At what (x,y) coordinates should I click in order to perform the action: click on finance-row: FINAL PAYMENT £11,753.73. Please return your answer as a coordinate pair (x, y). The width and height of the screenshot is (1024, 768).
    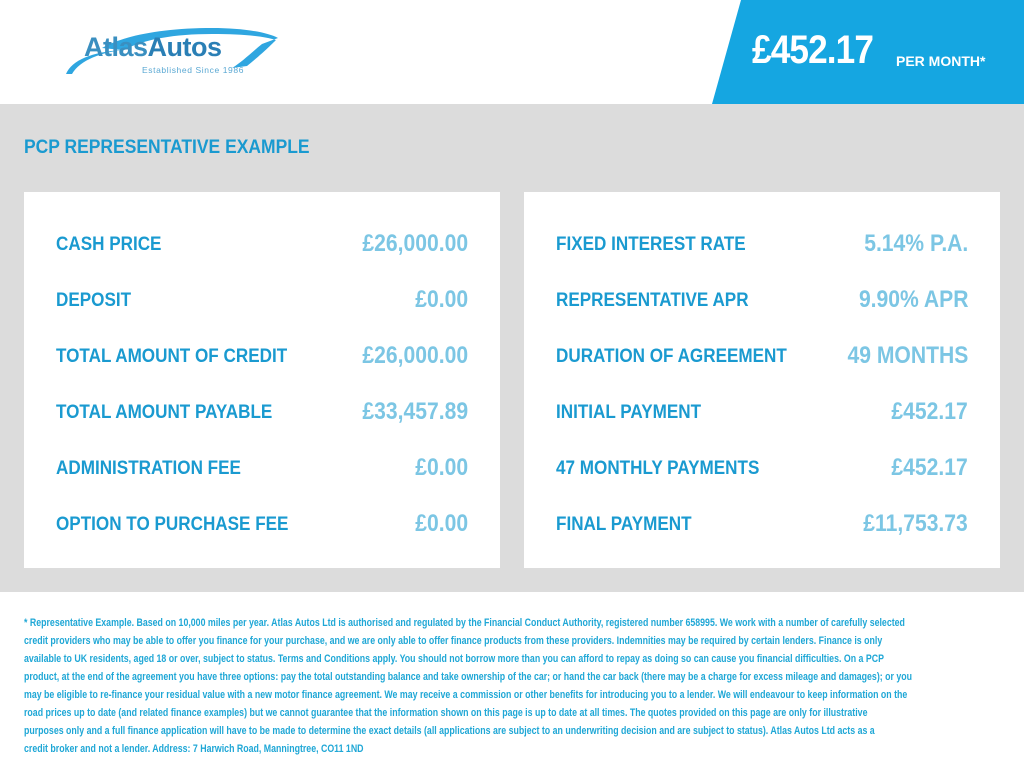
    Looking at the image, I should click on (762, 525).